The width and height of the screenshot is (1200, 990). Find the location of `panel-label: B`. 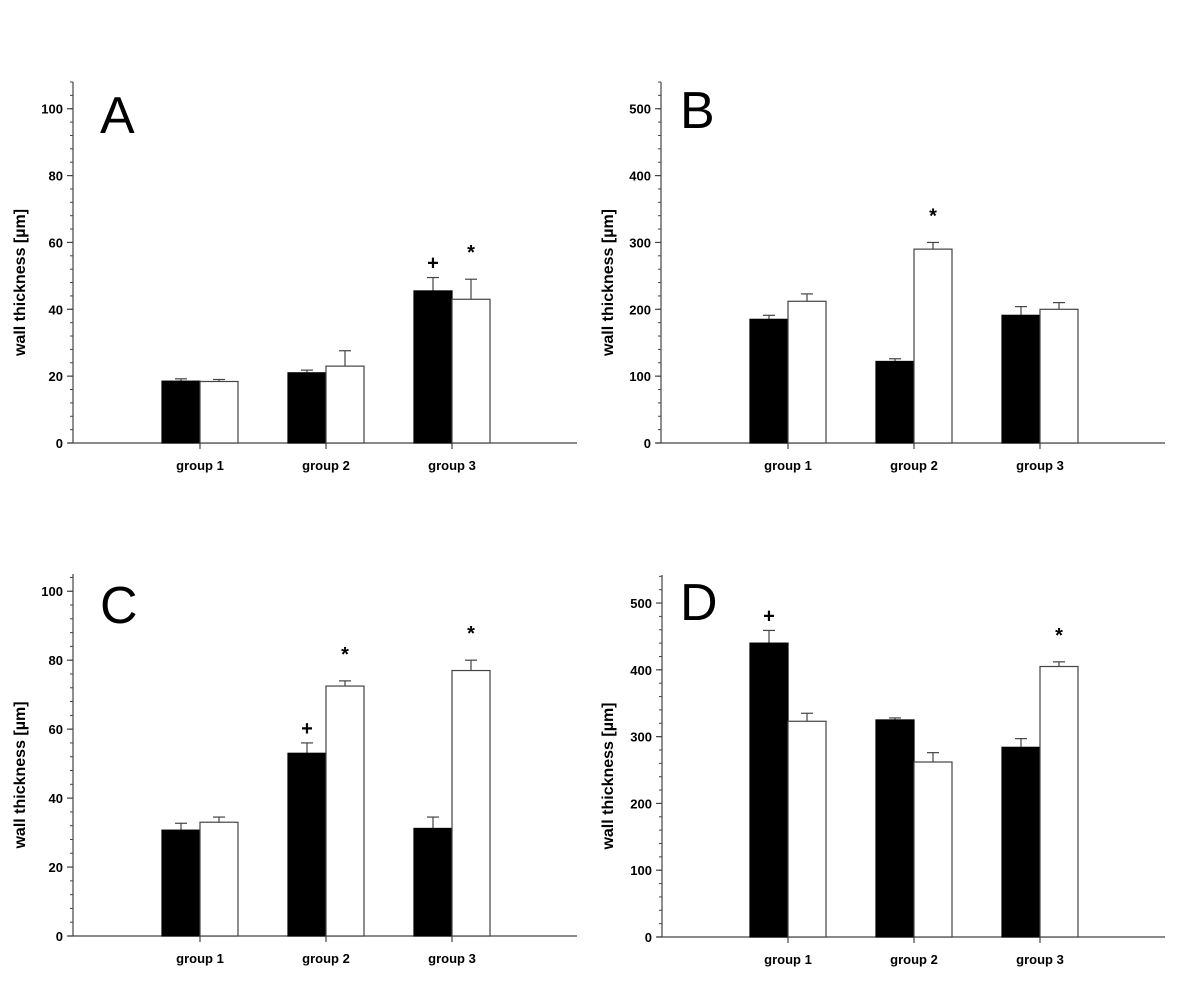

panel-label: B is located at coordinates (697, 111).